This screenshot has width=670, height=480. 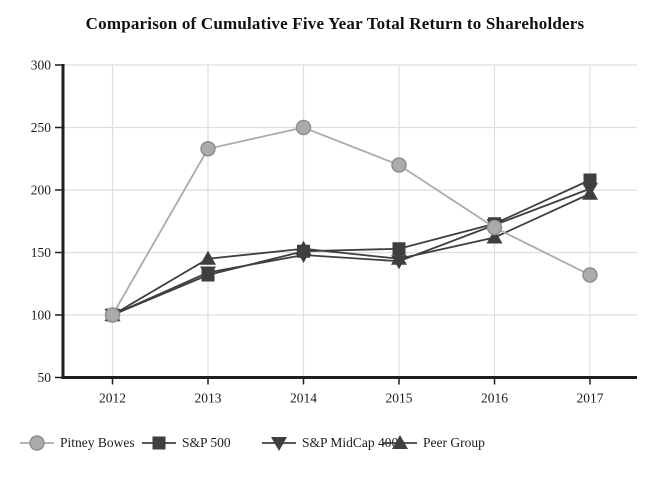 What do you see at coordinates (303, 398) in the screenshot?
I see `svg-text: 2014` at bounding box center [303, 398].